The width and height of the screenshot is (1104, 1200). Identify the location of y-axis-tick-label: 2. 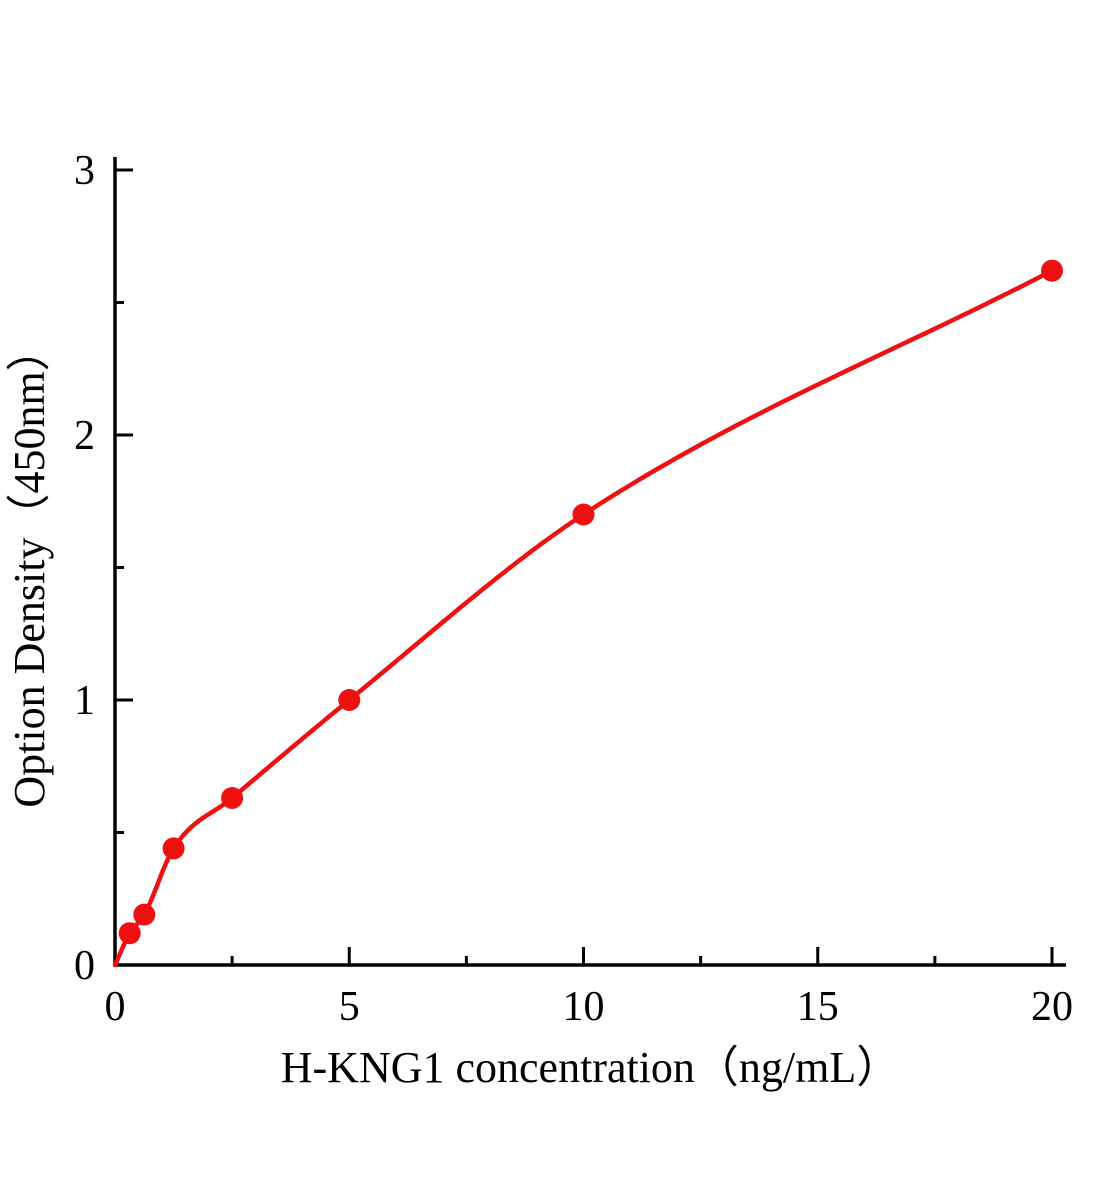
(84, 436).